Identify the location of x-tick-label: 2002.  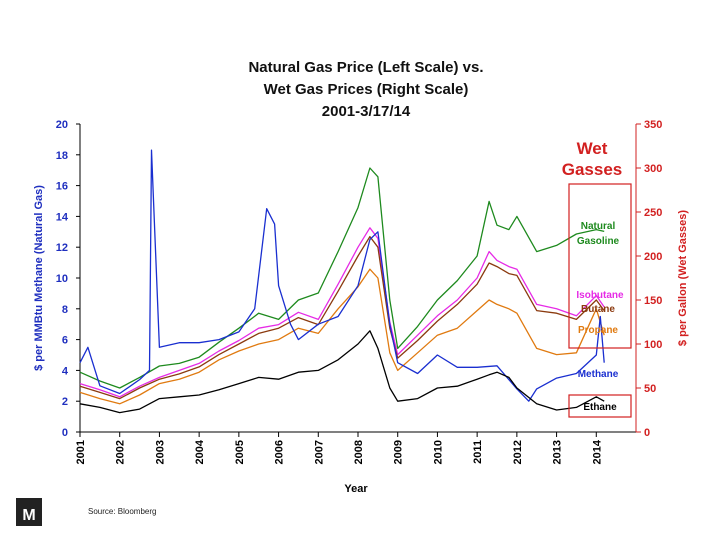
(121, 452).